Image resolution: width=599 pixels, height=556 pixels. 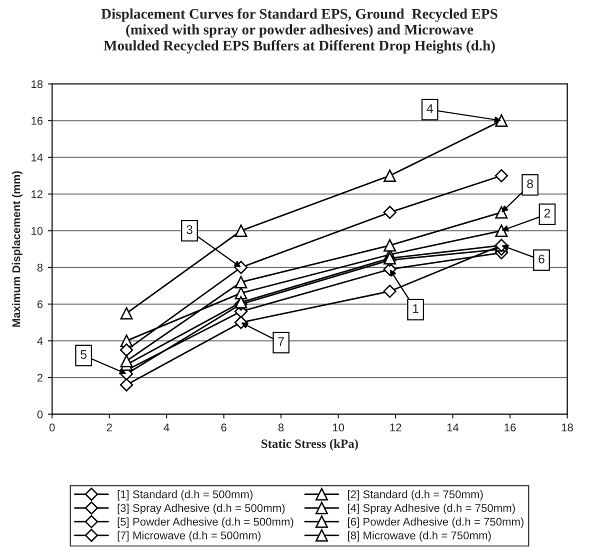 What do you see at coordinates (299, 31) in the screenshot?
I see `chart-title: Displacement Curves for Standard EPS, Ground Recycled EPS (mixed with spray or powder adhesives) and Microwave Moulded Recycled EPS Buffers at Different Drop Heights (d.h)` at bounding box center [299, 31].